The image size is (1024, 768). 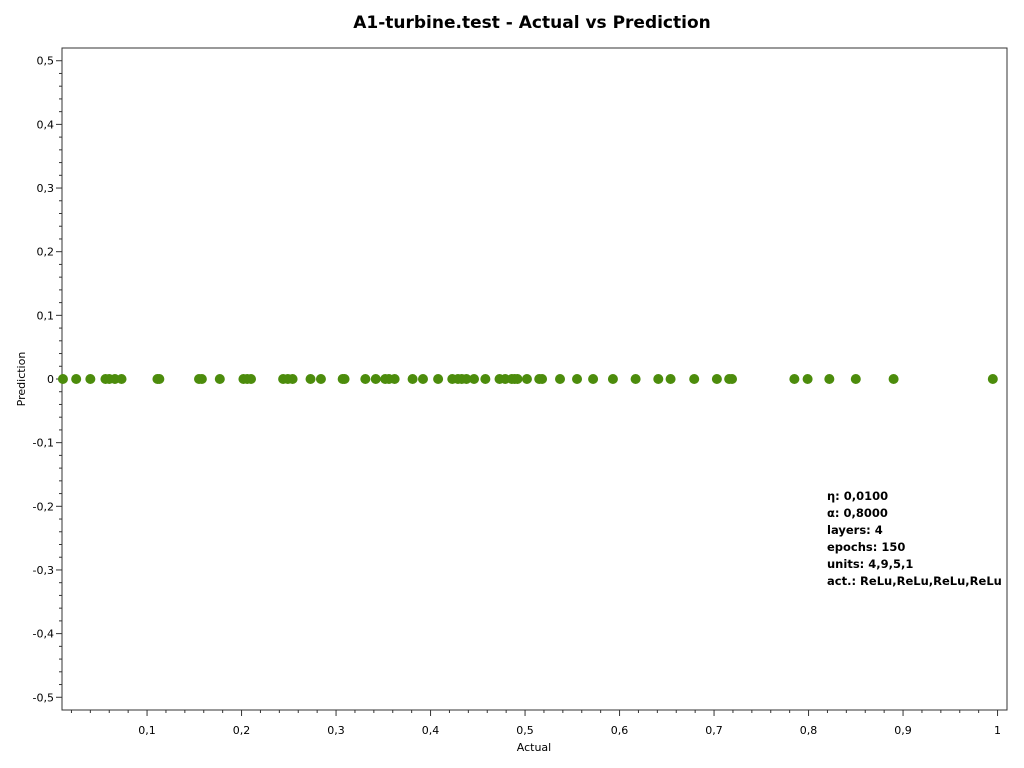 What do you see at coordinates (809, 730) in the screenshot?
I see `x-tick-label: 0,8` at bounding box center [809, 730].